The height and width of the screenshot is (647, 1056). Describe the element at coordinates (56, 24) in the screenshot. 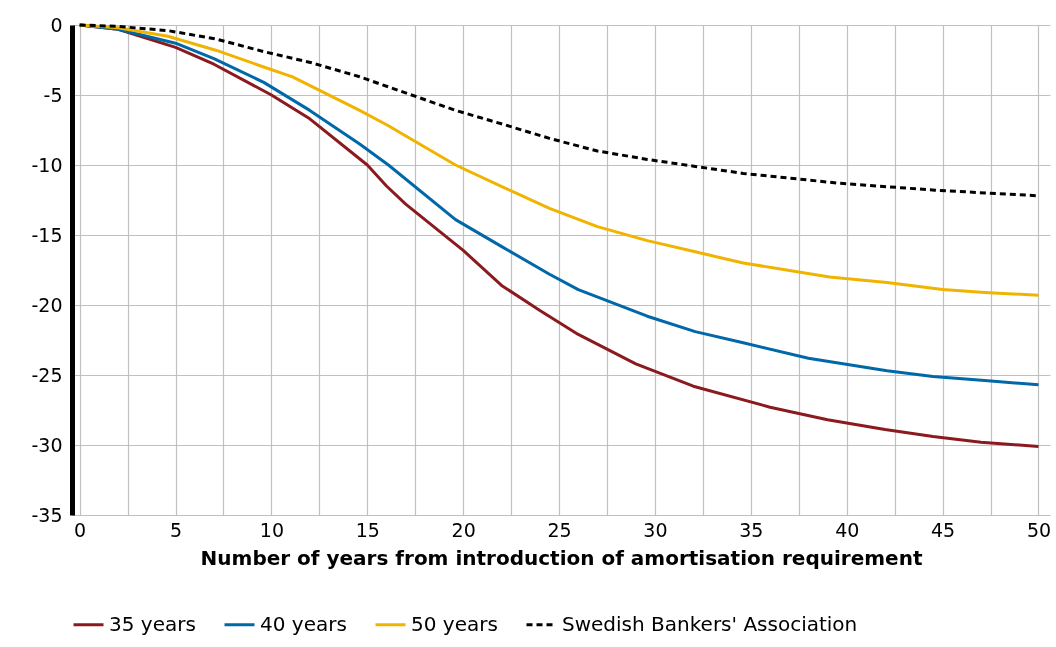

I see `y-tick-label: 0` at that location.